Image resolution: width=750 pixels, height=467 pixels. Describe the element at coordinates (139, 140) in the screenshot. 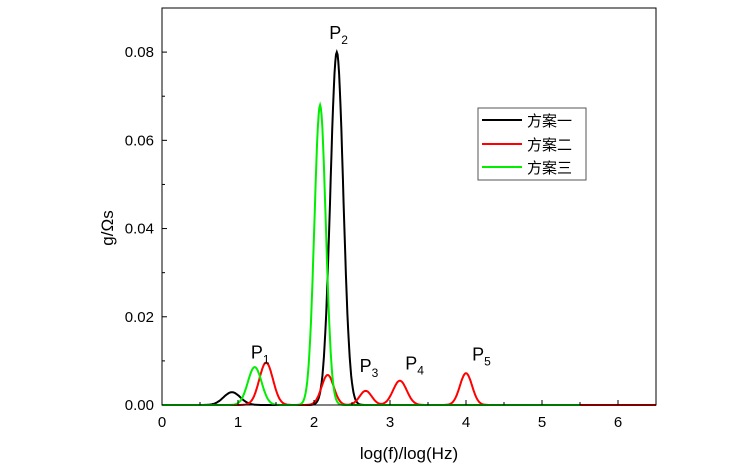

I see `y-tick-label: 0.06` at that location.